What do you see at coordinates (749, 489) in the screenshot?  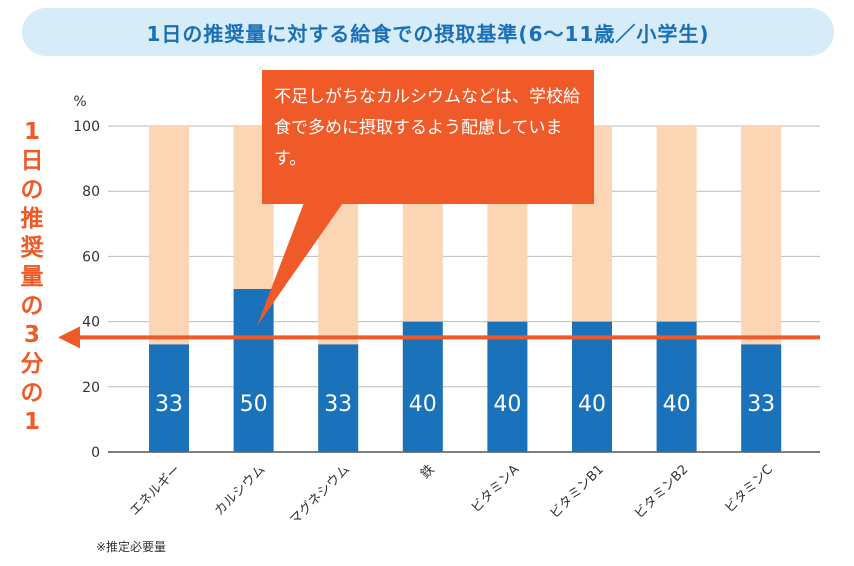 I see `x-tick-label: ビタミンC` at bounding box center [749, 489].